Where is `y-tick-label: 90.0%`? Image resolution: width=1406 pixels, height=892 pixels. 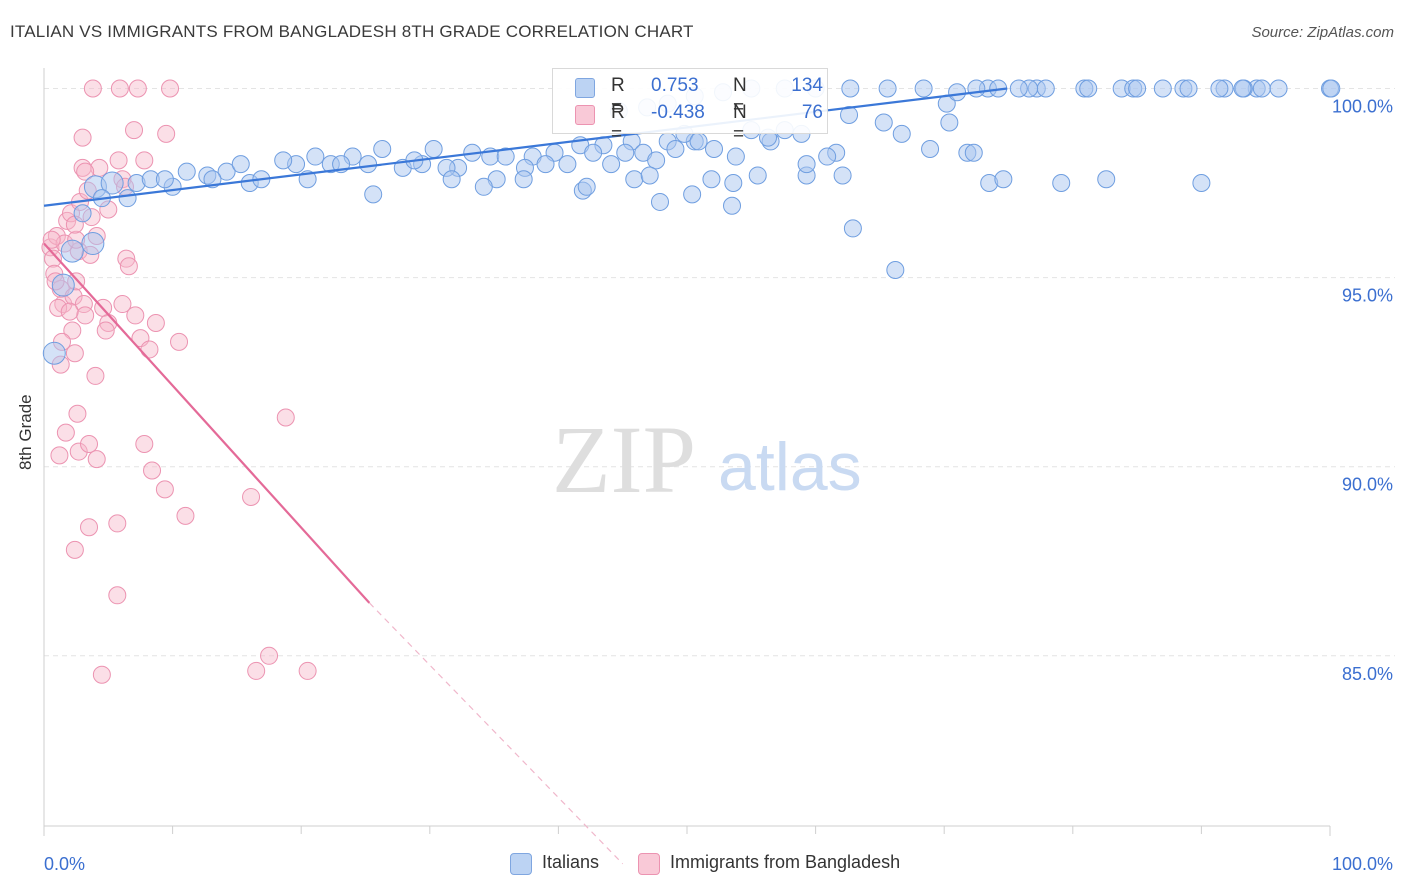 y-tick-label: 90.0% is located at coordinates (1367, 485).